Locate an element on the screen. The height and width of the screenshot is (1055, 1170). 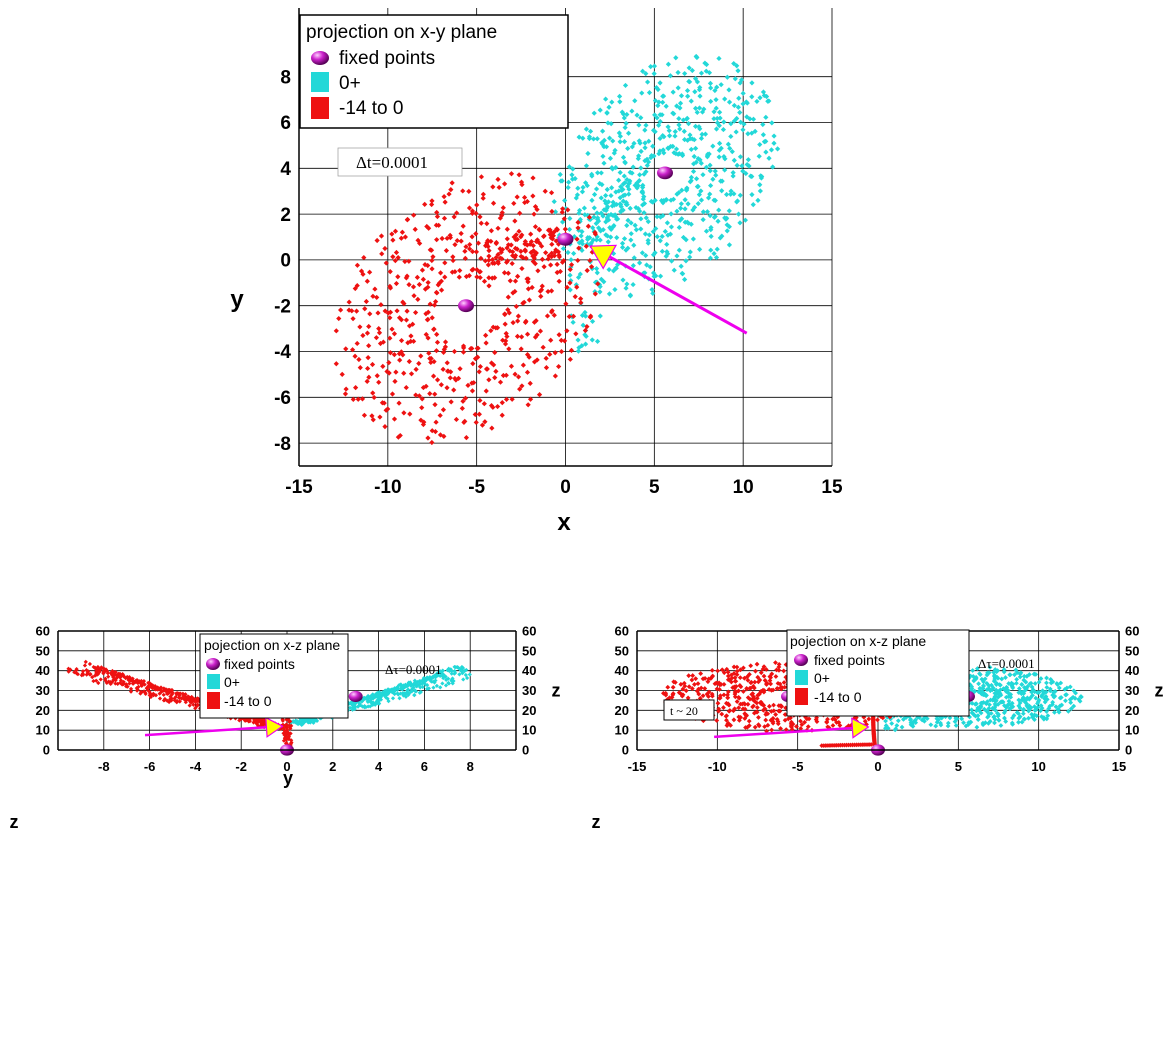
y-tick-label: 30 is located at coordinates (43, 690).